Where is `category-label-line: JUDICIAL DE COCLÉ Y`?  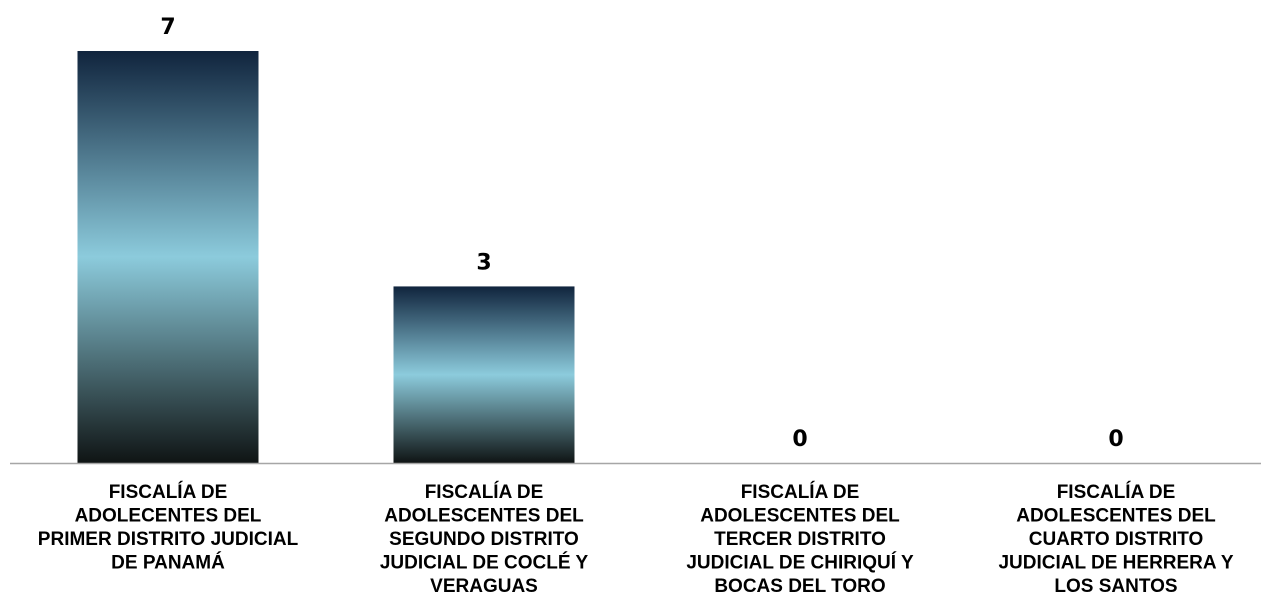 category-label-line: JUDICIAL DE COCLÉ Y is located at coordinates (484, 563).